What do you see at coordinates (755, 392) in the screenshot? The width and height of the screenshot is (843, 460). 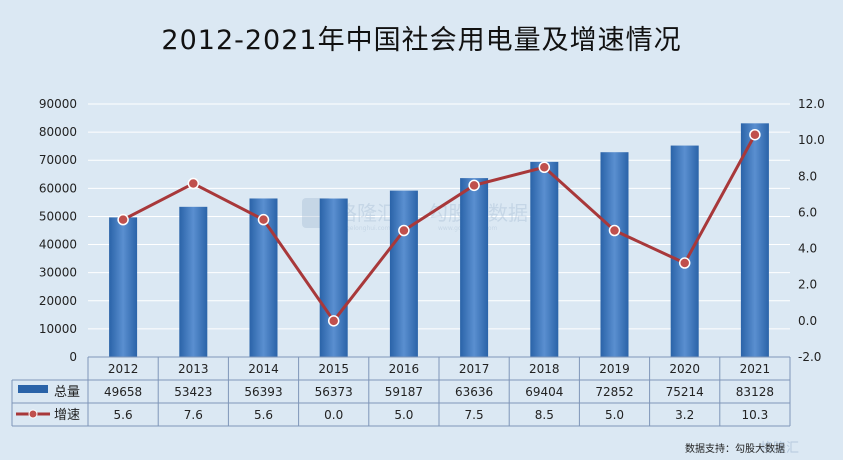 I see `bar-value-label: 83128` at bounding box center [755, 392].